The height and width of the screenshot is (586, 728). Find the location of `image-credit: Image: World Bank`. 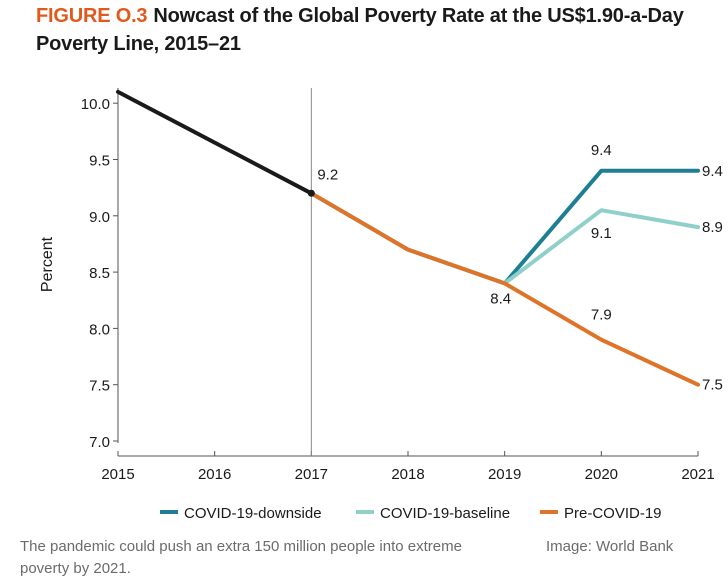

image-credit: Image: World Bank is located at coordinates (610, 546).